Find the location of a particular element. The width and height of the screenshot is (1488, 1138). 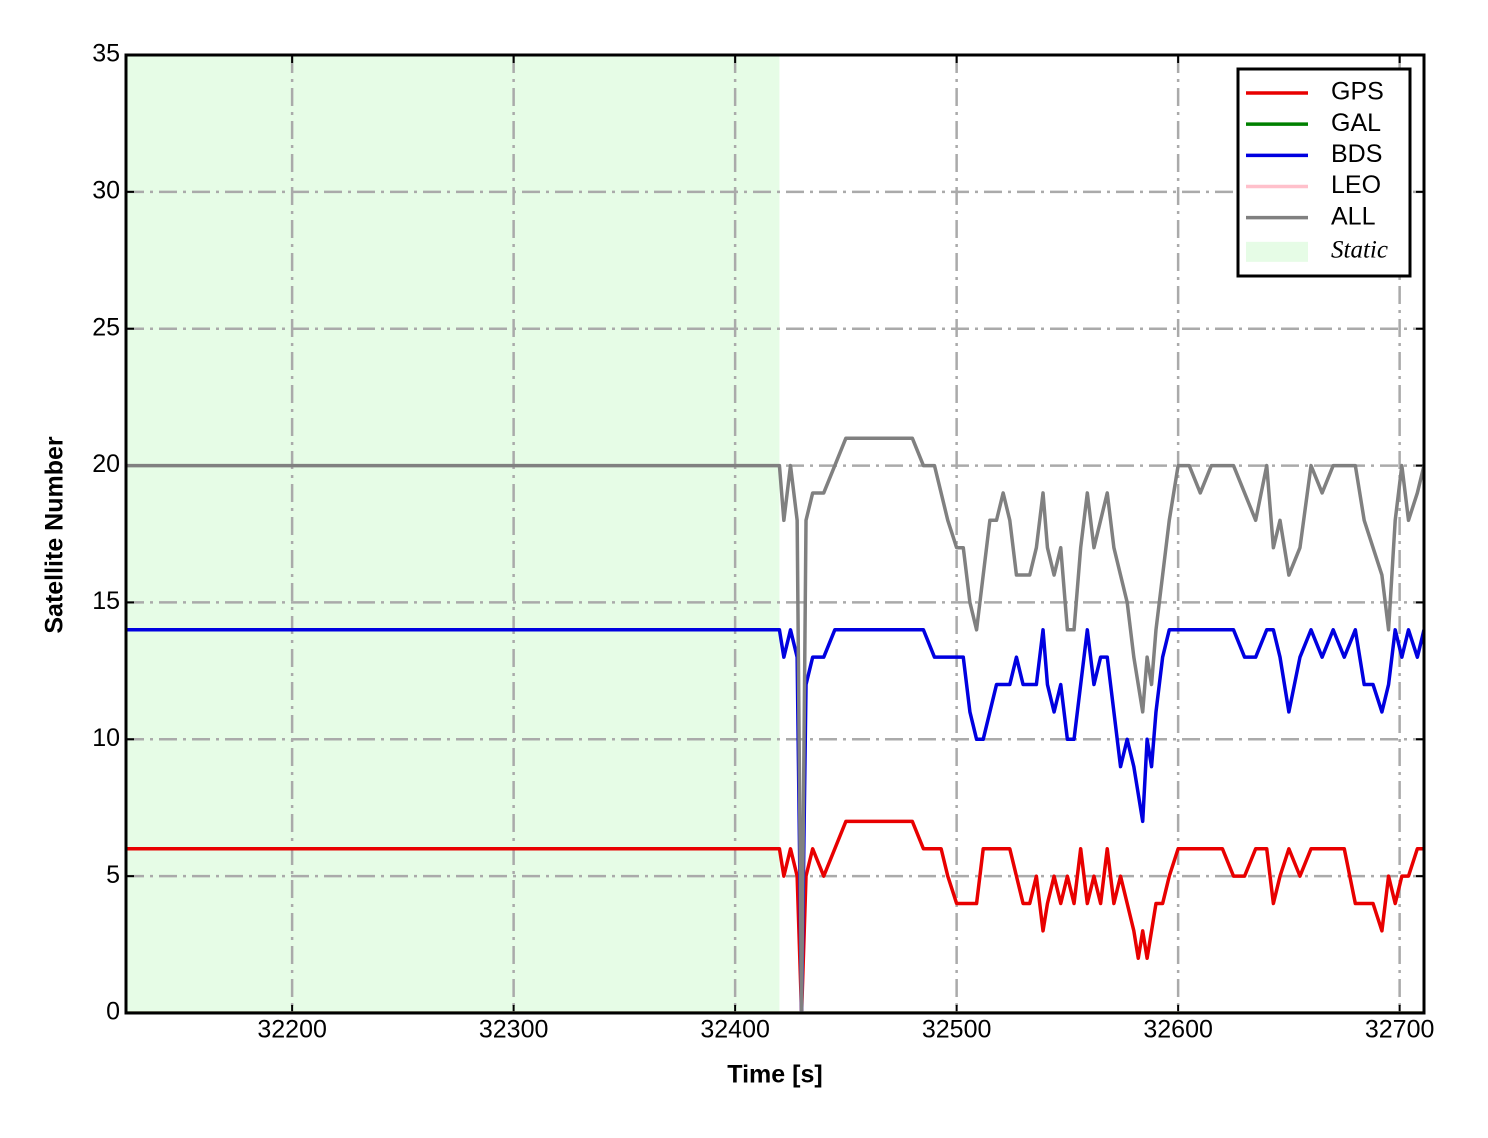

x-axis-label: Time [s] is located at coordinates (774, 1075).